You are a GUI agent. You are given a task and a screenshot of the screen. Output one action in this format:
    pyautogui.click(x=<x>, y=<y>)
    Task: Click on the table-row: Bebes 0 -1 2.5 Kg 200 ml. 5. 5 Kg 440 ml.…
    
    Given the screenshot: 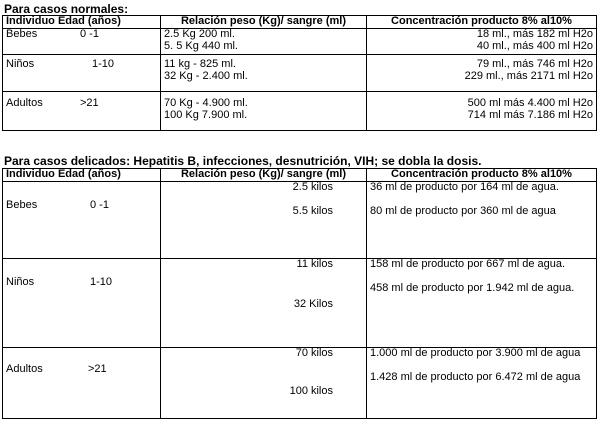 What is the action you would take?
    pyautogui.click(x=299, y=41)
    